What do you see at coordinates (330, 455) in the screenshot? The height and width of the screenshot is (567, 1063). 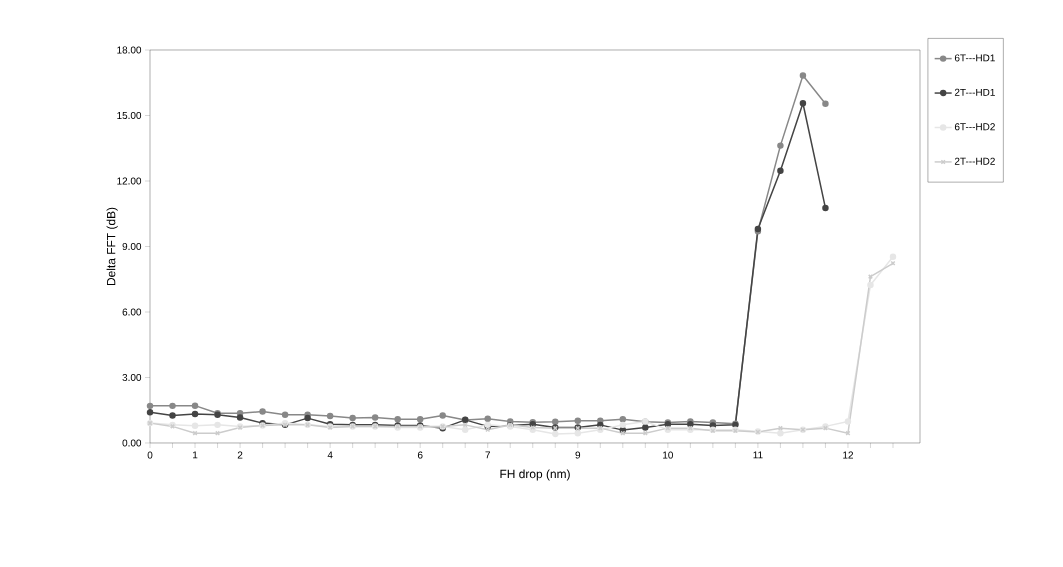 I see `x-tick-label: 4` at bounding box center [330, 455].